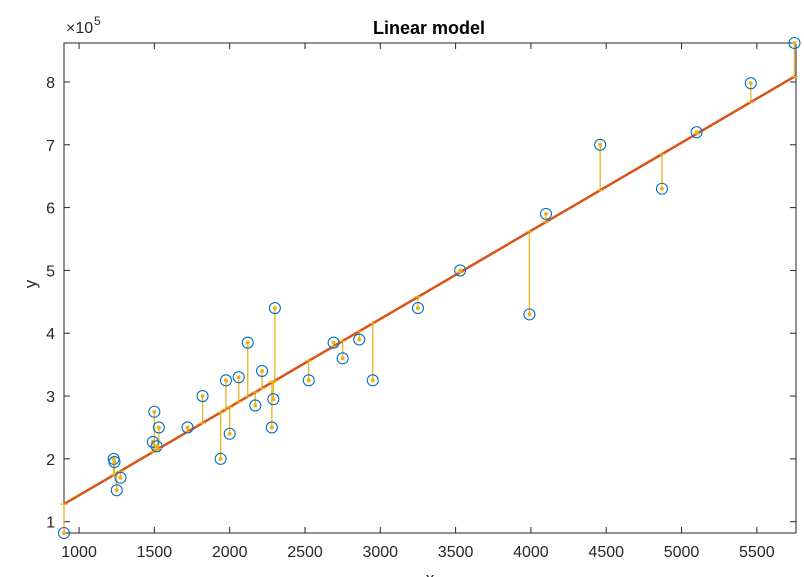 This screenshot has height=577, width=804. Describe the element at coordinates (97, 21) in the screenshot. I see `y-exponent-power: 5` at that location.